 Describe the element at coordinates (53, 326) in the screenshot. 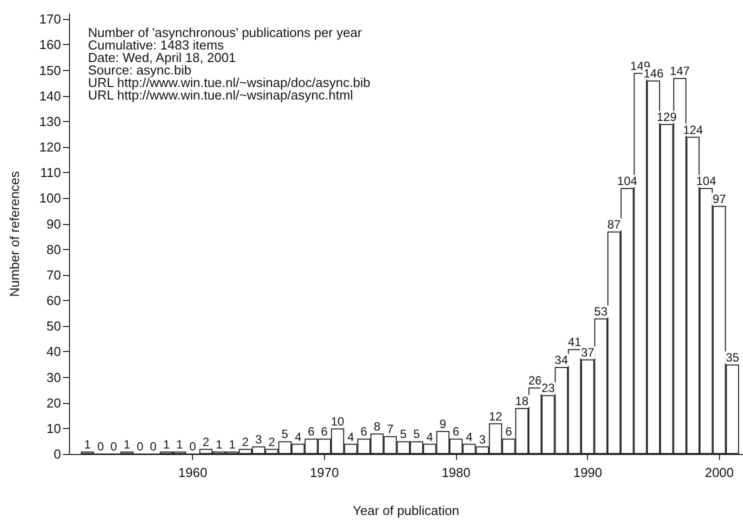

I see `y-tick-label: 50` at that location.